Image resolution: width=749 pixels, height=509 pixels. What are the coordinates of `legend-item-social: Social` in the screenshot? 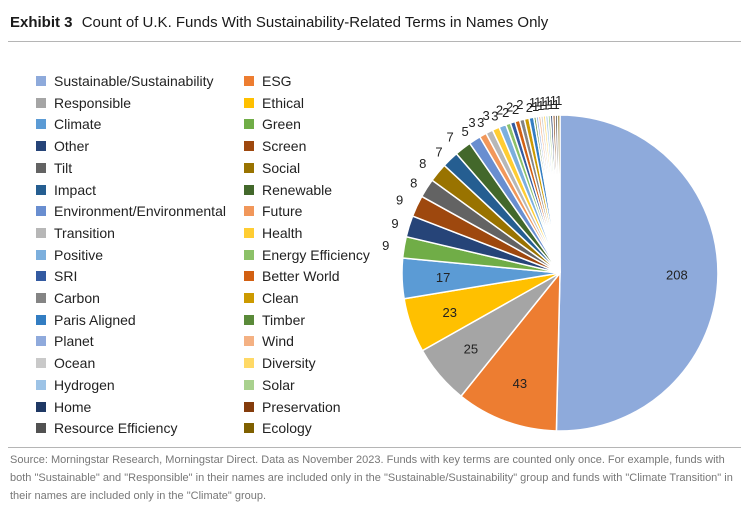 It's located at (272, 168).